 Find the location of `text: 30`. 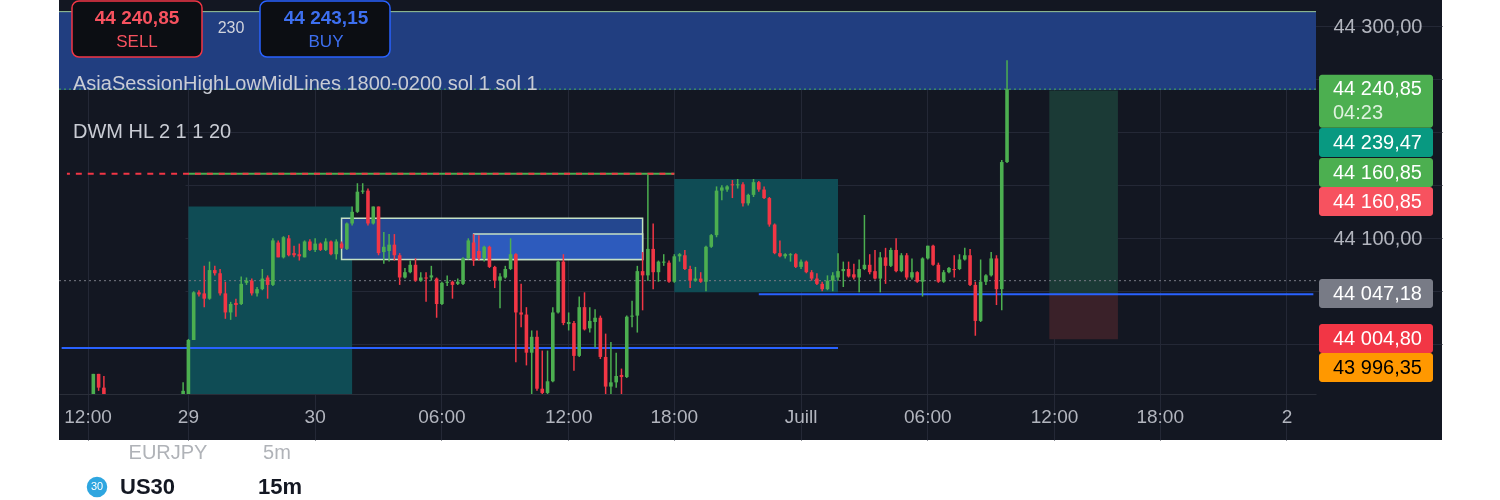

text: 30 is located at coordinates (97, 486).